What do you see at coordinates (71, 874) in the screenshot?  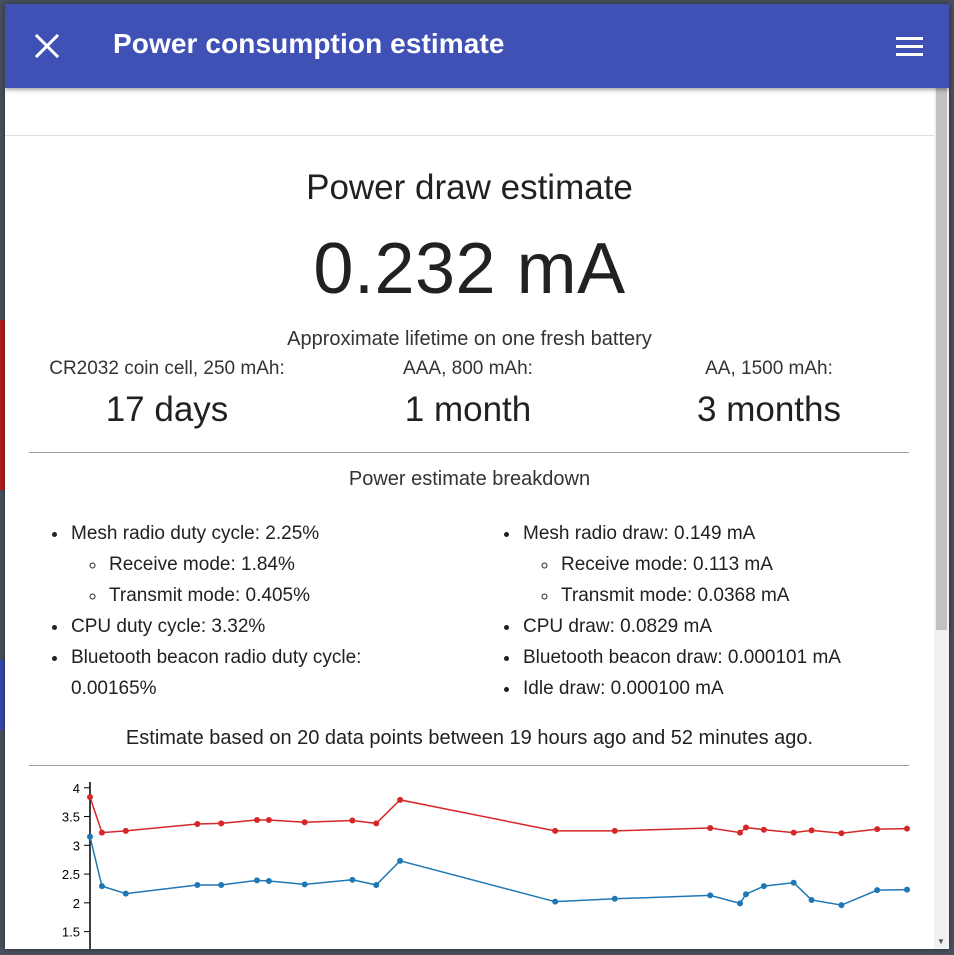 I see `y-tick-label: 2.5` at bounding box center [71, 874].